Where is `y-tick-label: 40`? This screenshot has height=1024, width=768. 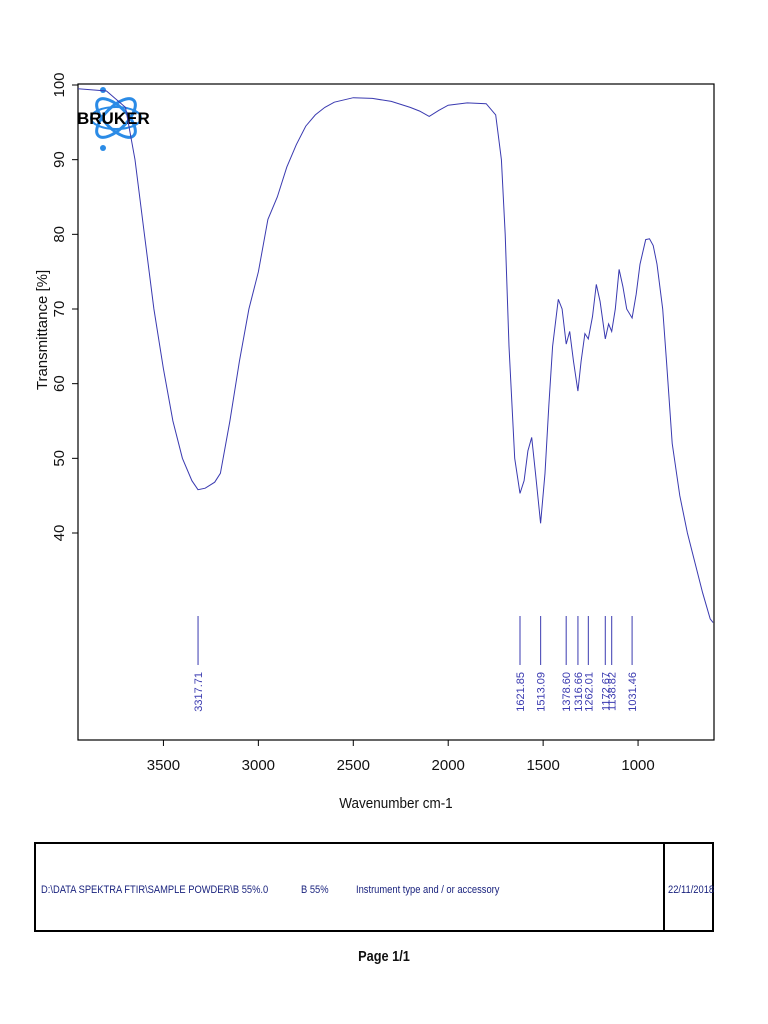 y-tick-label: 40 is located at coordinates (59, 533).